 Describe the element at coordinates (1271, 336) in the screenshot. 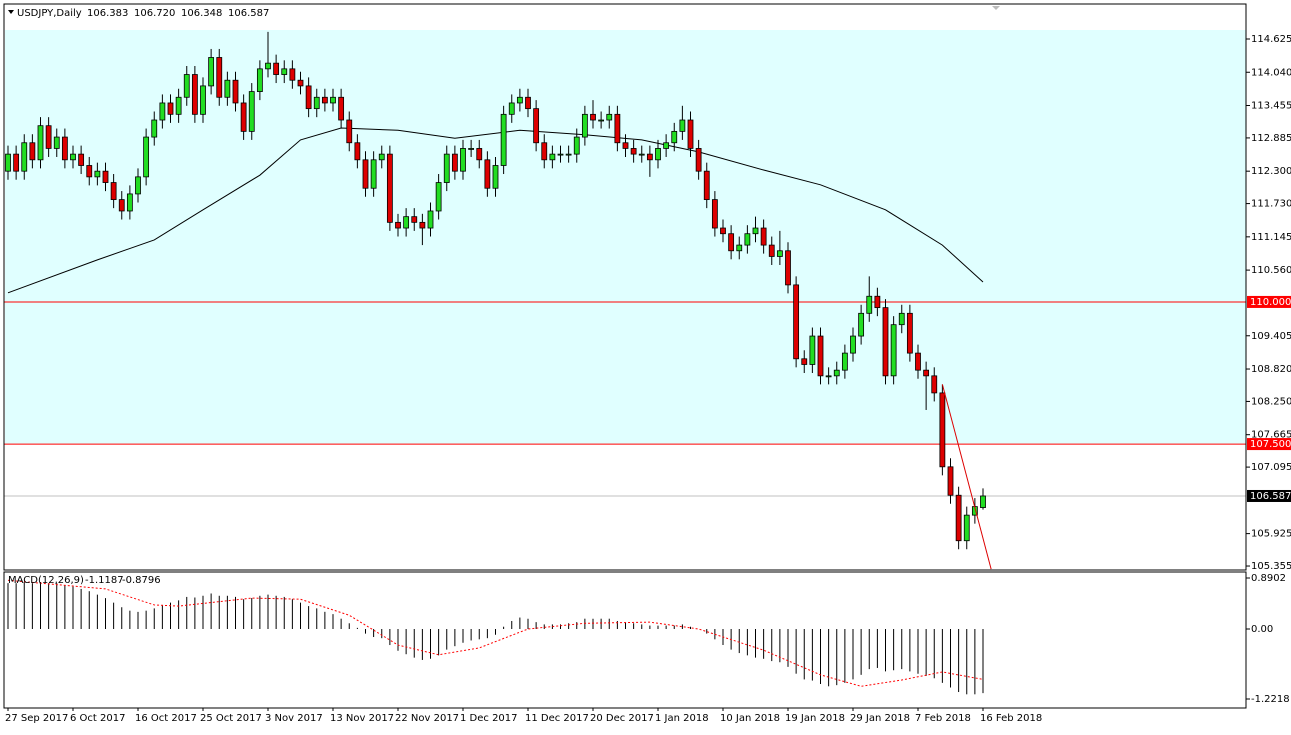

I see `y-tick-label: 109.405` at that location.